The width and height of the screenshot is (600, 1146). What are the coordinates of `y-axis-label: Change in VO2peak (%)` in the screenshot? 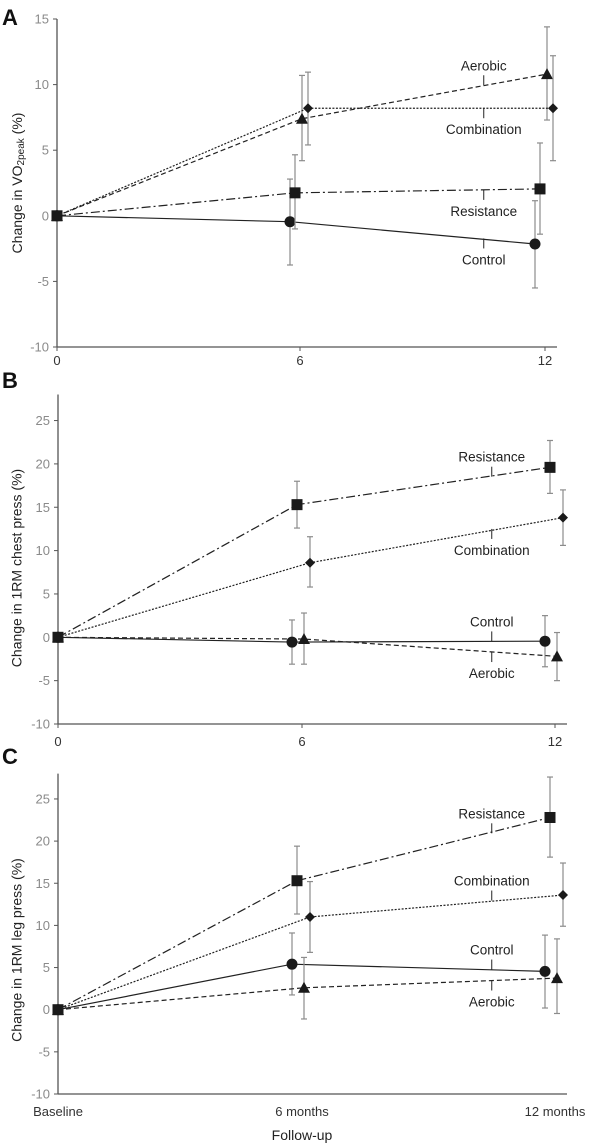 It's located at (18, 183).